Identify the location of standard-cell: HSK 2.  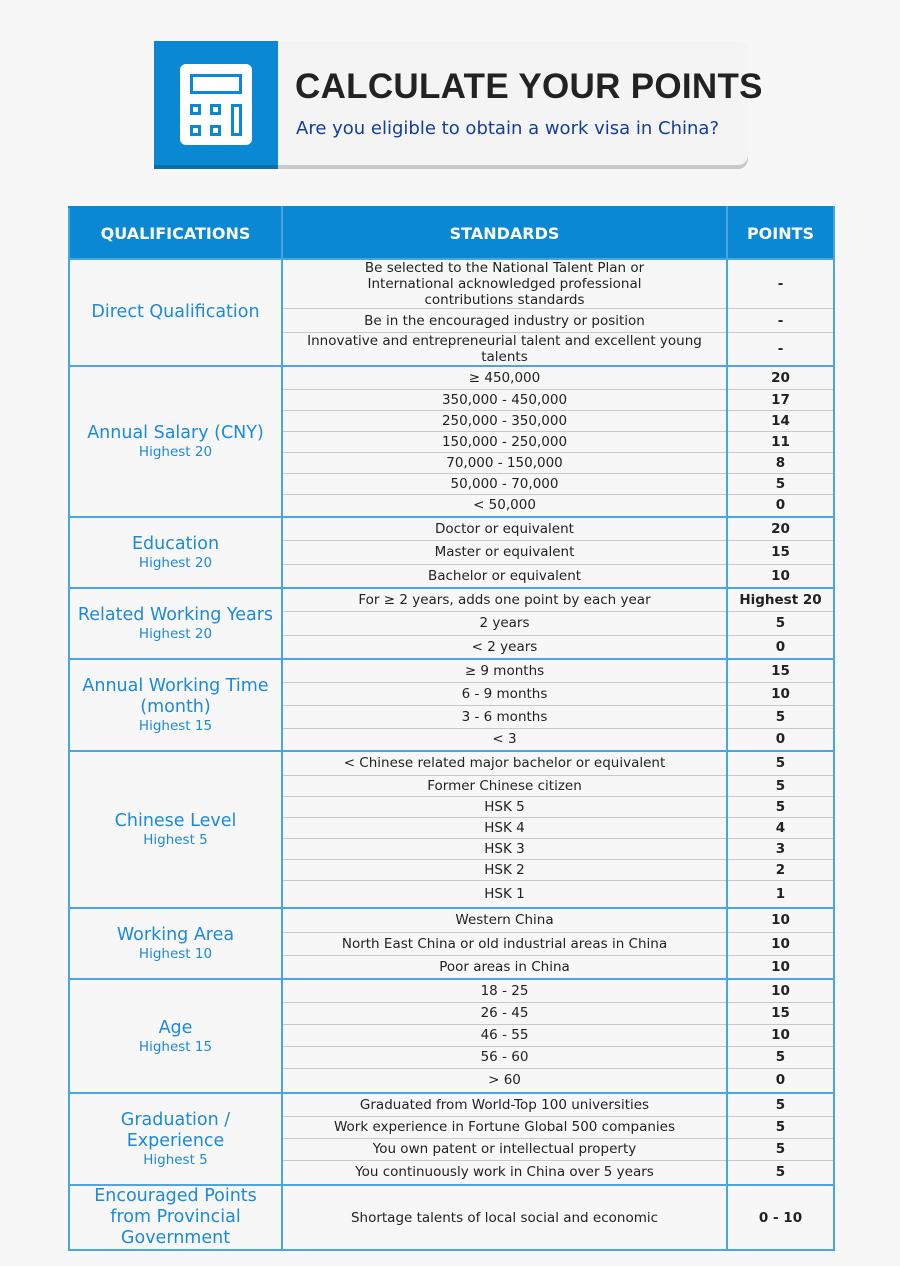
(504, 869).